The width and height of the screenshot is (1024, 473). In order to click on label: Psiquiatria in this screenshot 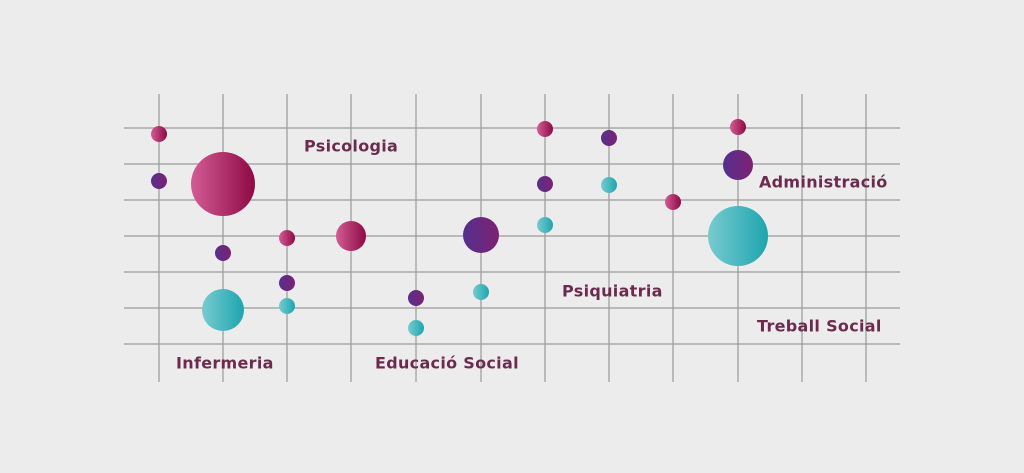, I will do `click(612, 291)`.